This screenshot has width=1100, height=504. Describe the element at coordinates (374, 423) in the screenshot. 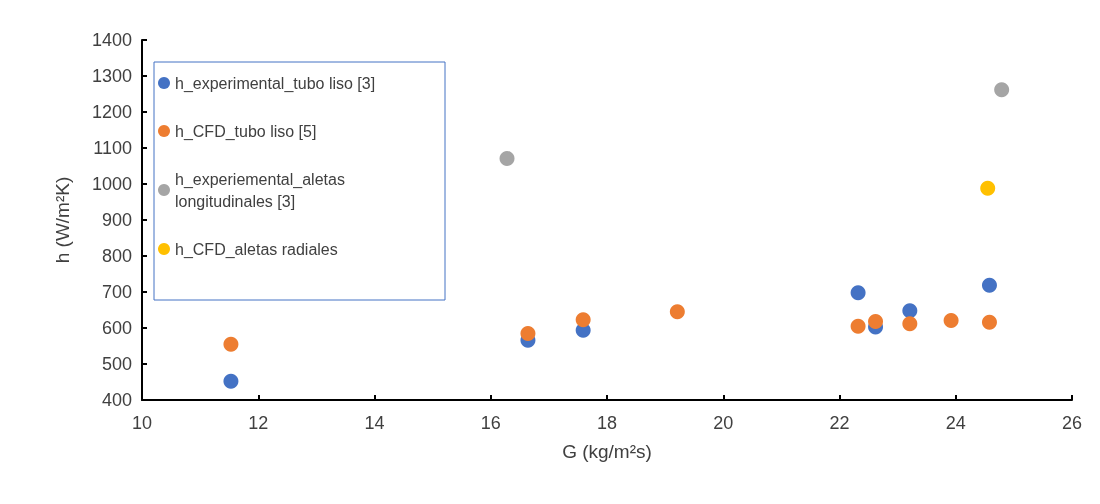

I see `x-tick-label: 14` at that location.